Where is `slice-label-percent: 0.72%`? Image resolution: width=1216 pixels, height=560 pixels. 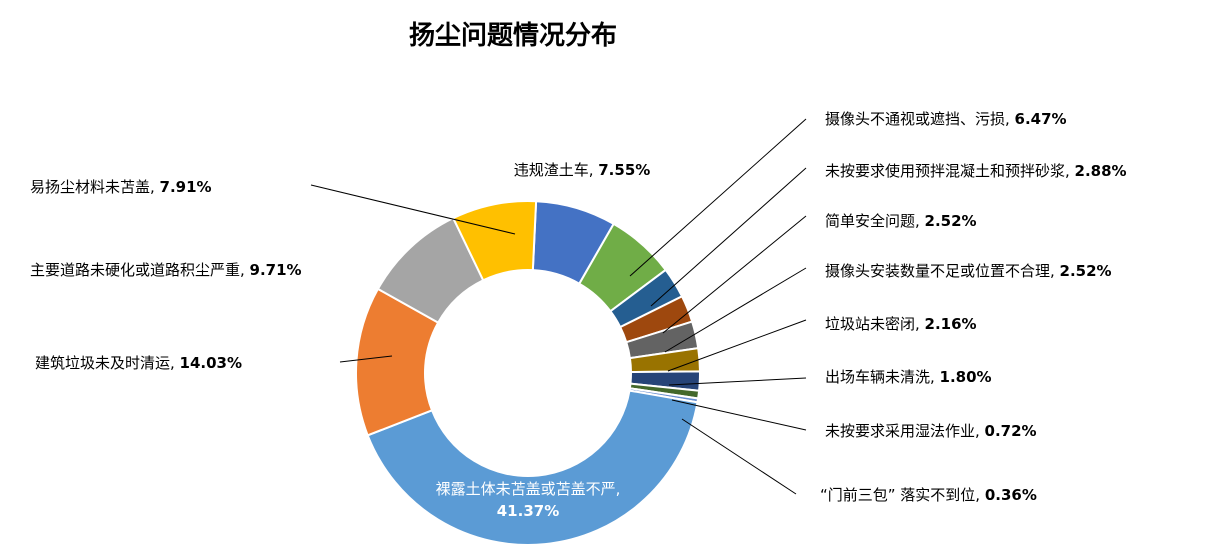 slice-label-percent: 0.72% is located at coordinates (1011, 431).